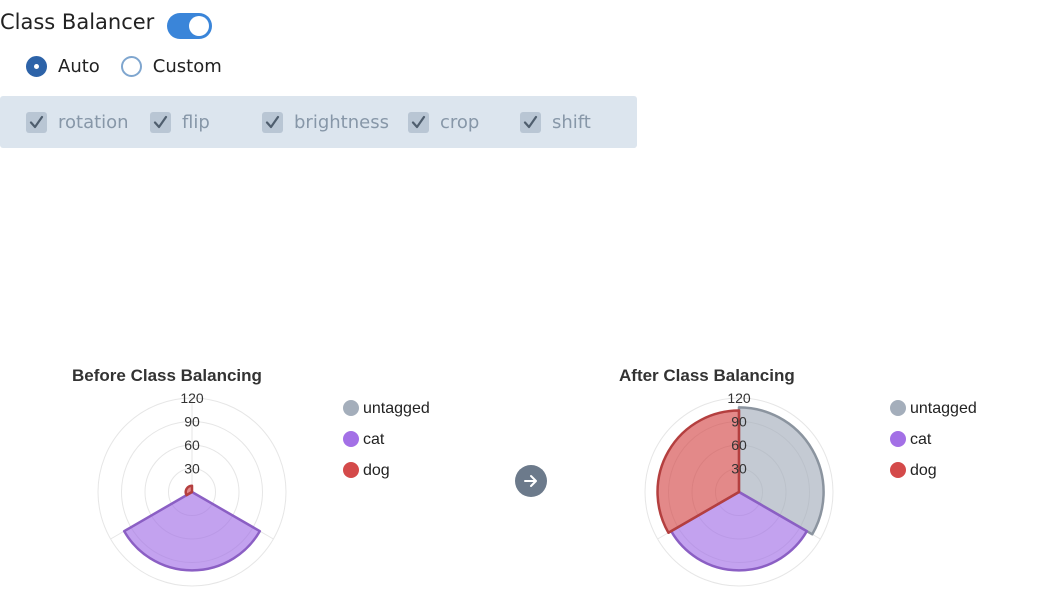  I want to click on mode-radio-group: Auto Custom, so click(134, 66).